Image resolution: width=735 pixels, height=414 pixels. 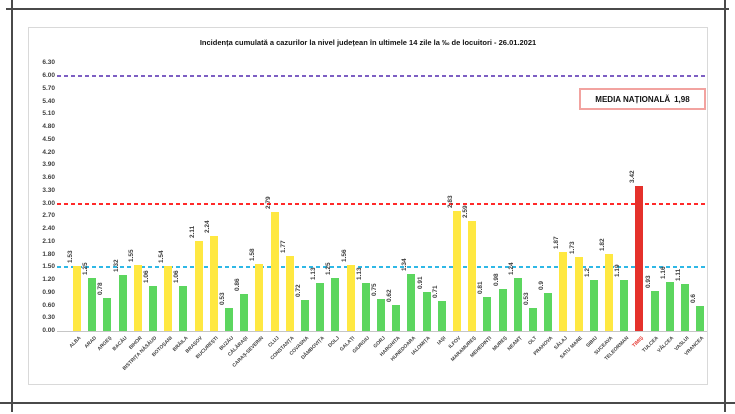 I want to click on y-axis-tick-label: 2.40, so click(x=48, y=228).